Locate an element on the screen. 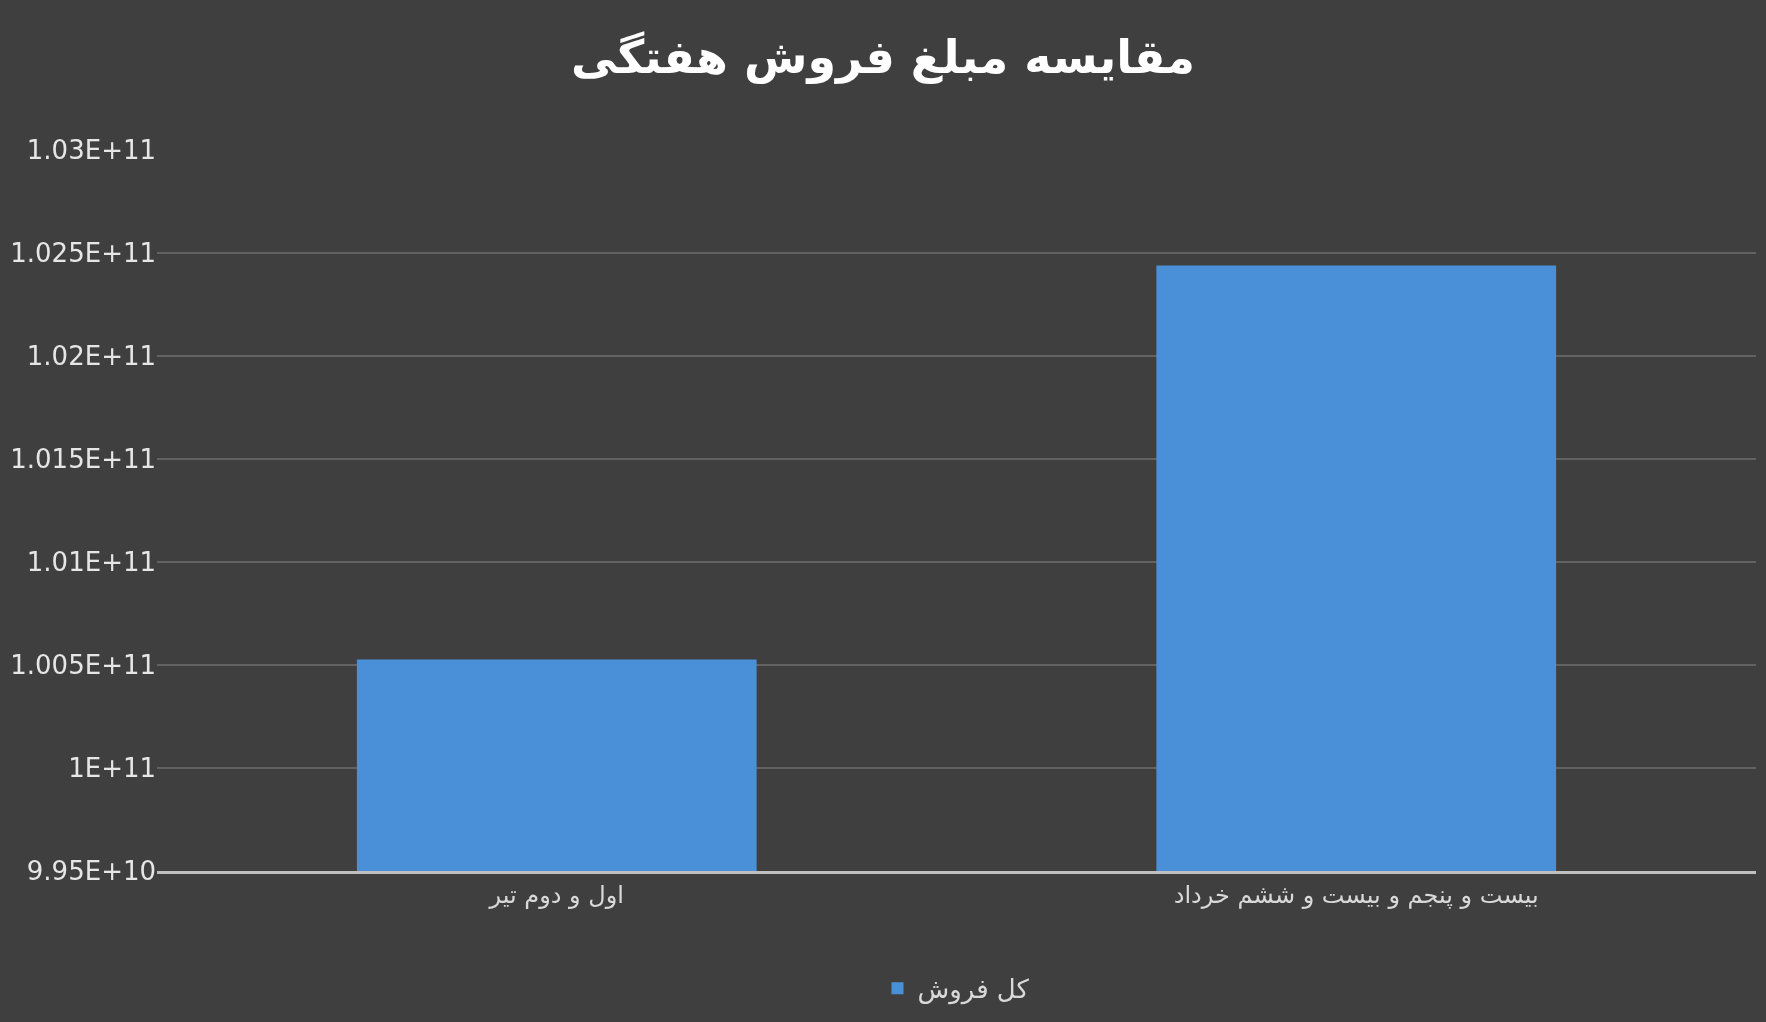 The width and height of the screenshot is (1766, 1022). y-tick-label: 9.95E+10 is located at coordinates (91, 871).